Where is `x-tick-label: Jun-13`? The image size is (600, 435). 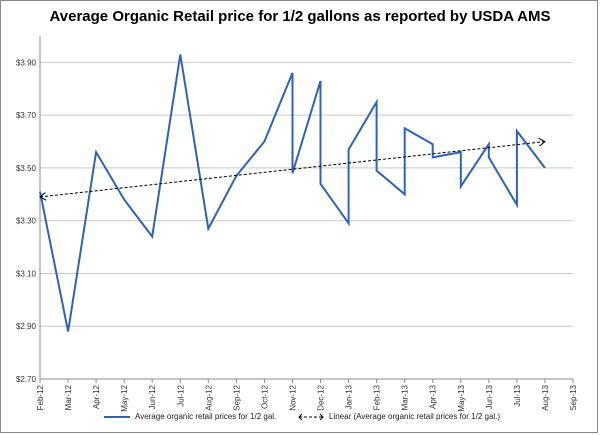 x-tick-label: Jun-13 is located at coordinates (489, 396).